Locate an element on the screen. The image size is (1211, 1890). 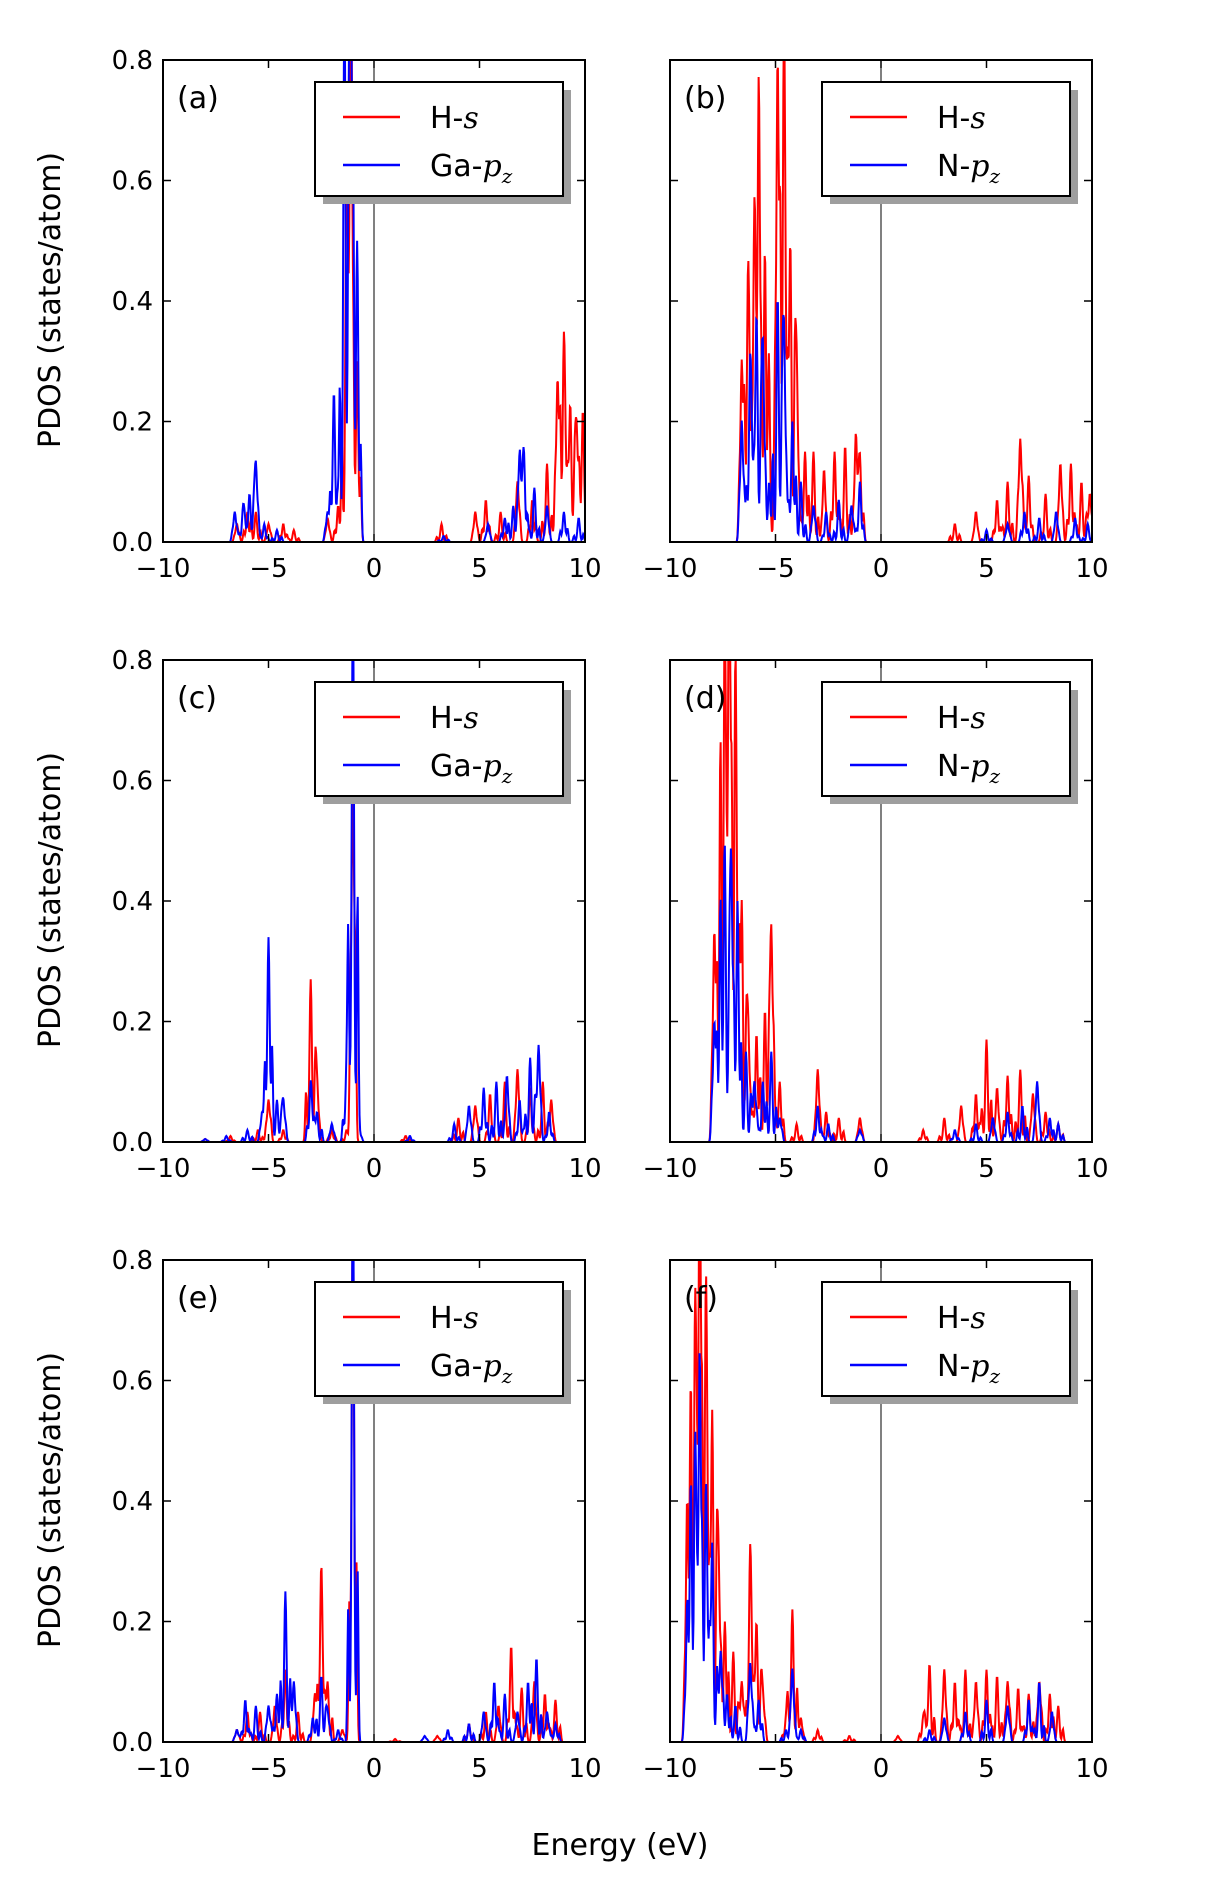
panel-d: −10 −5 0 5 10 (d) H-s N-pz is located at coordinates (876, 921).